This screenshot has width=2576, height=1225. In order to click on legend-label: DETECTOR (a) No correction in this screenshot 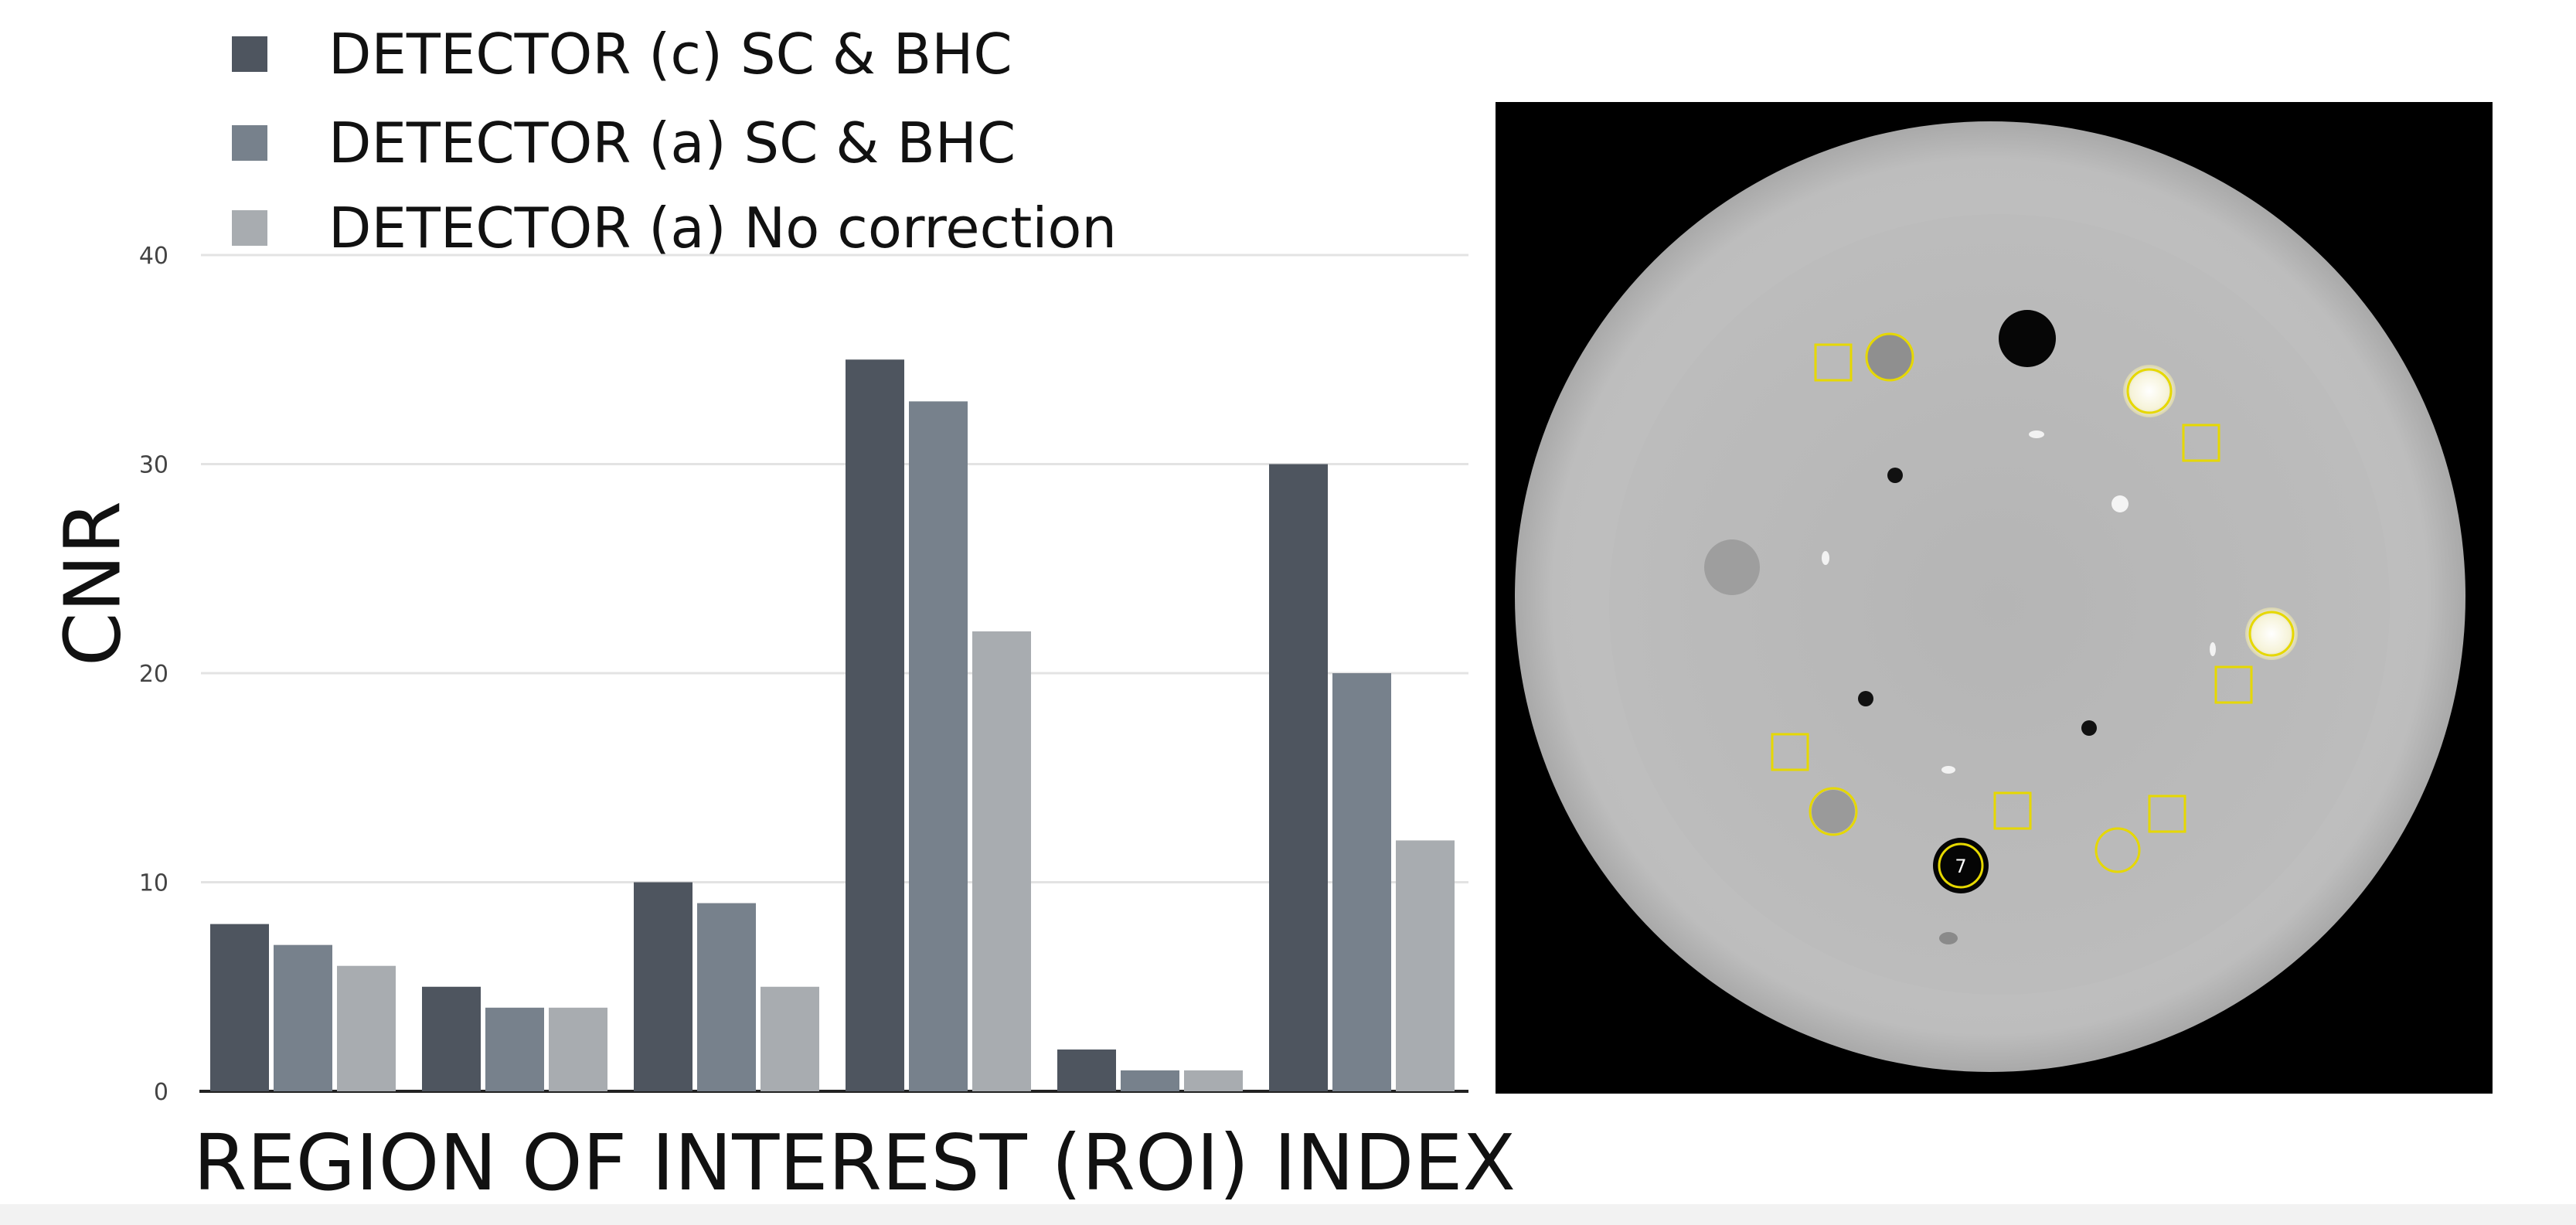, I will do `click(723, 228)`.